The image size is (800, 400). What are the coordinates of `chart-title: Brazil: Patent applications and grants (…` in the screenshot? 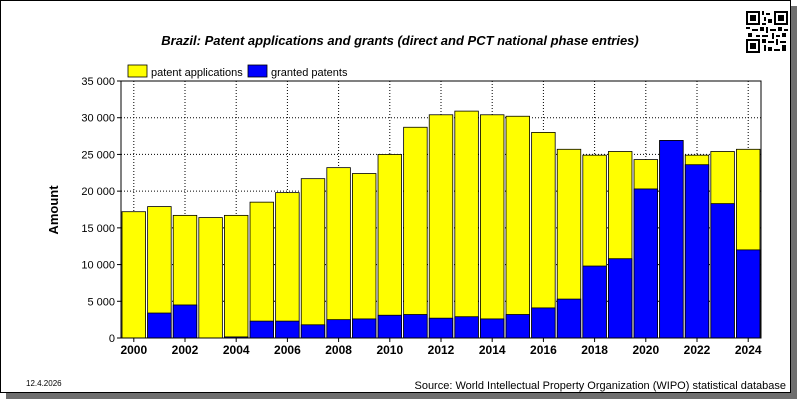 It's located at (400, 40).